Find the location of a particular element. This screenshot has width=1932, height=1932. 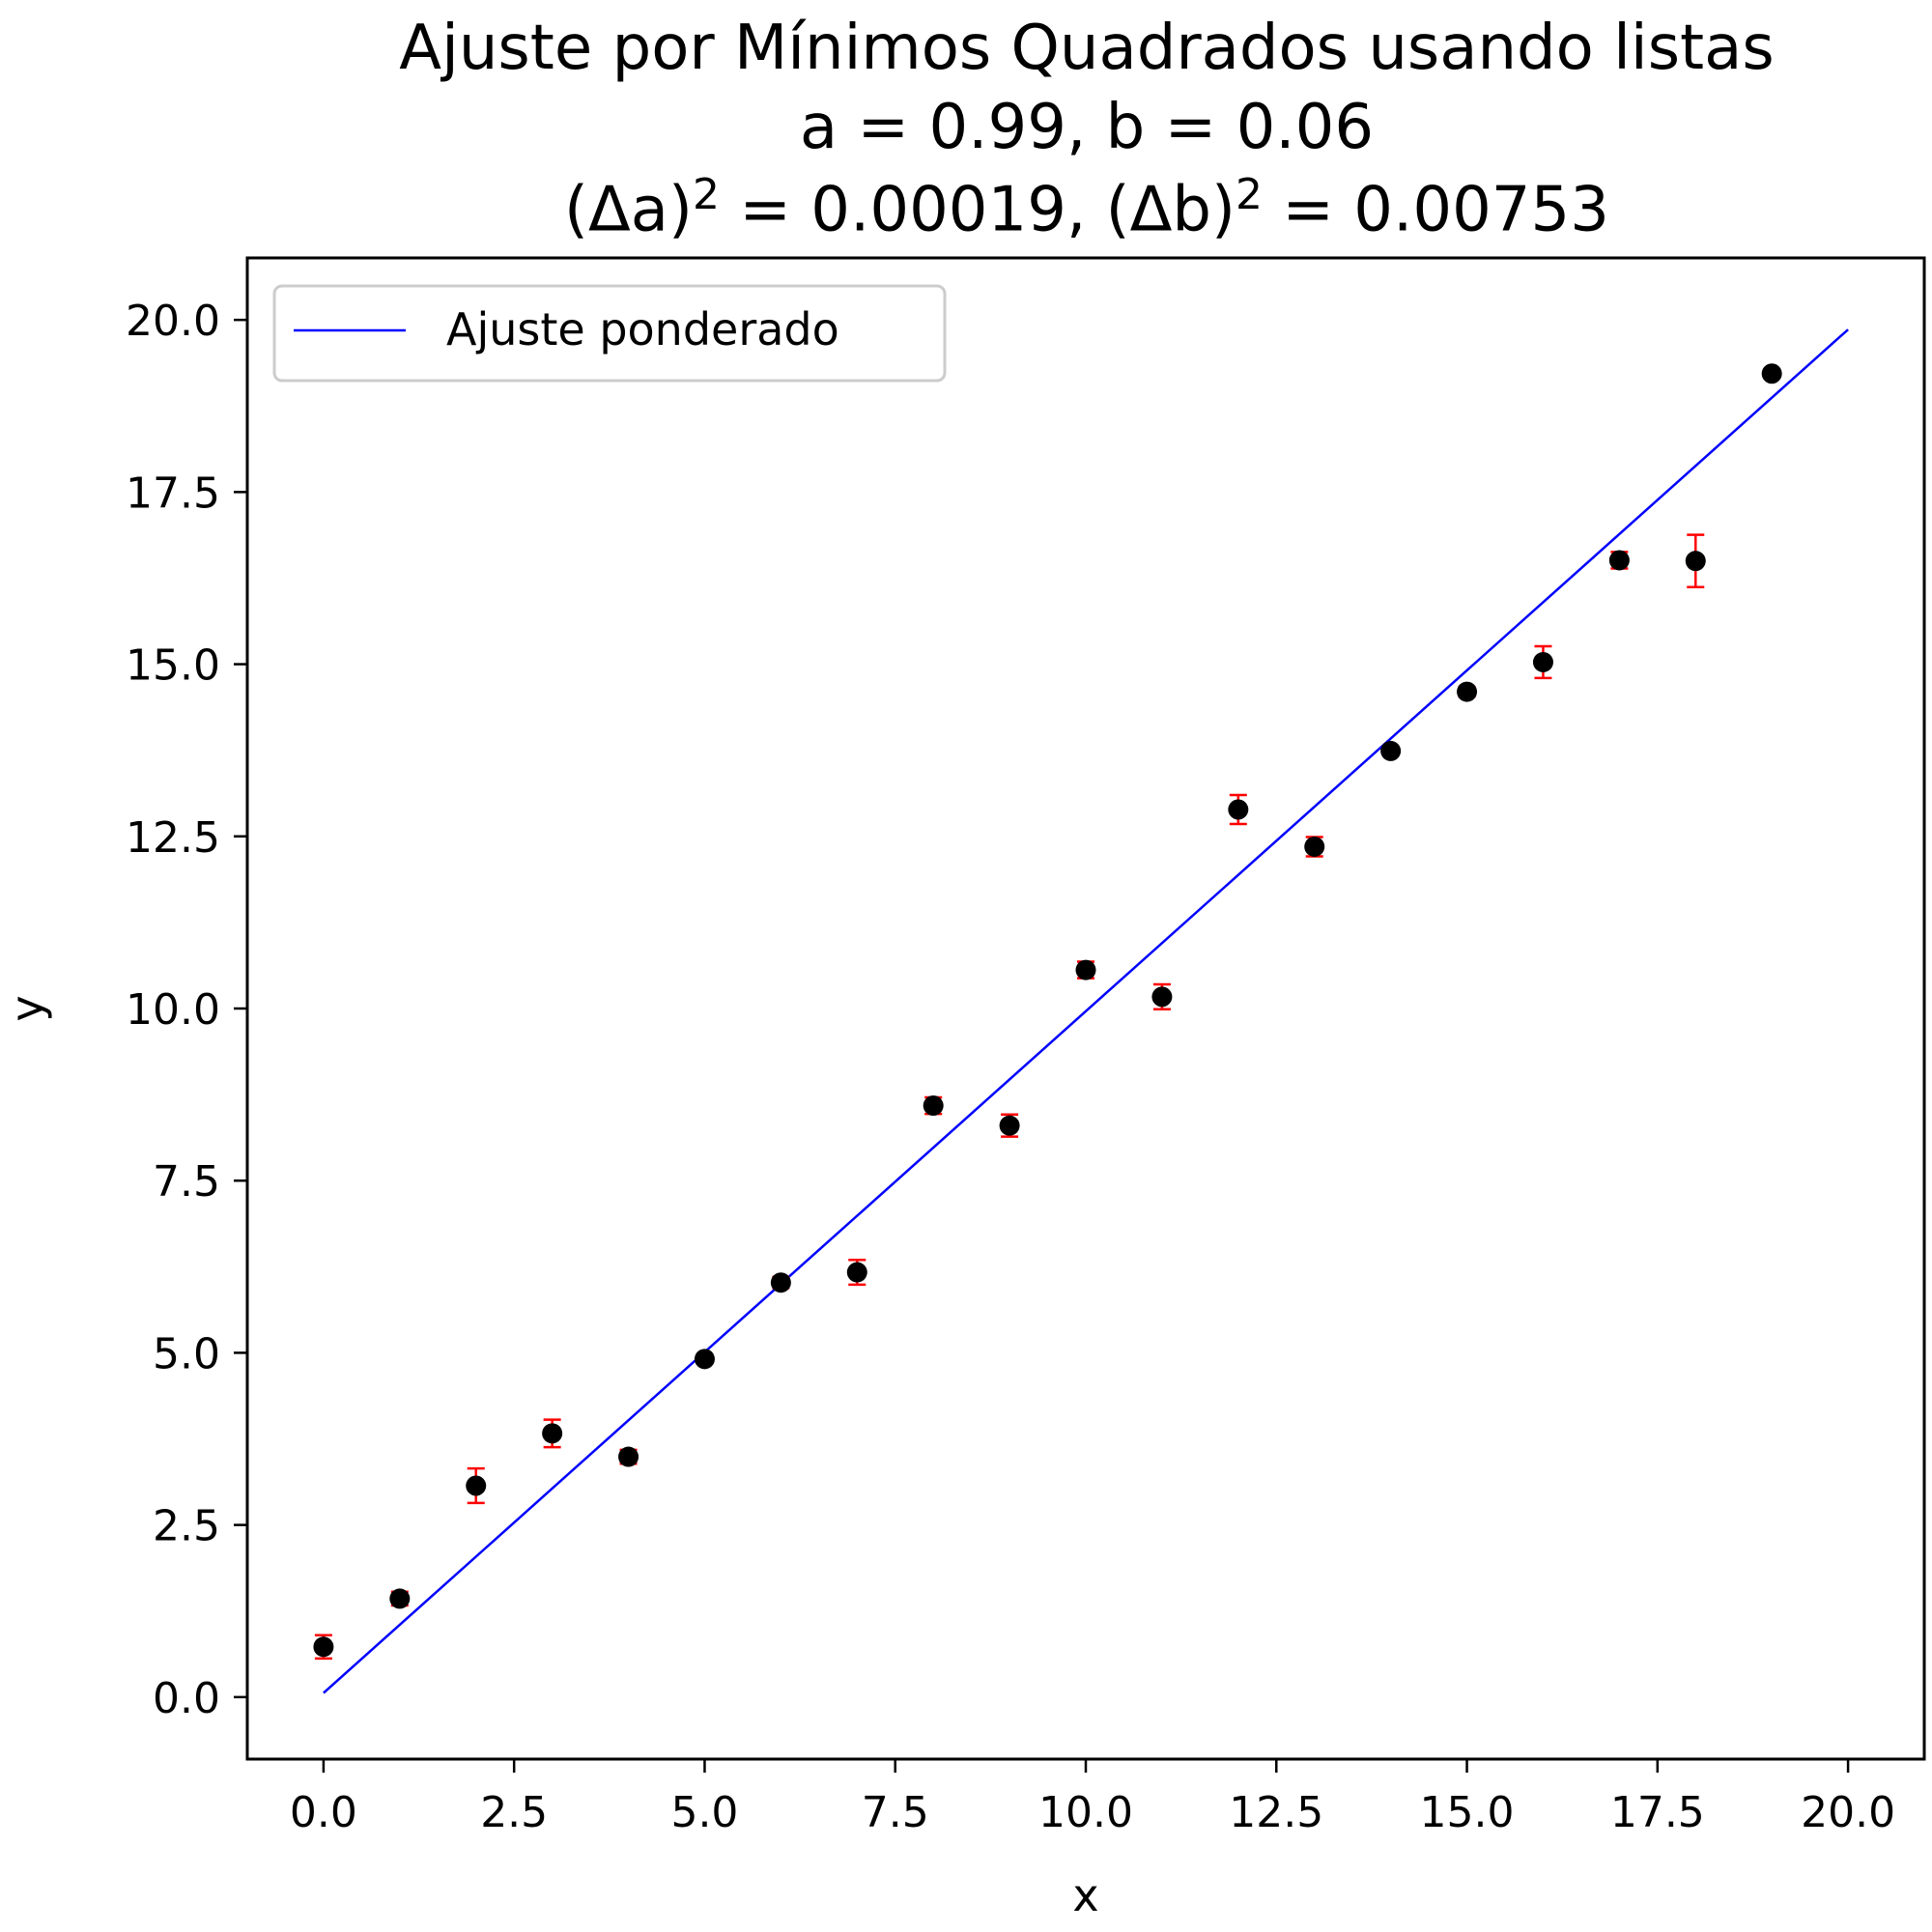

y-axis-label: y is located at coordinates (27, 1008).